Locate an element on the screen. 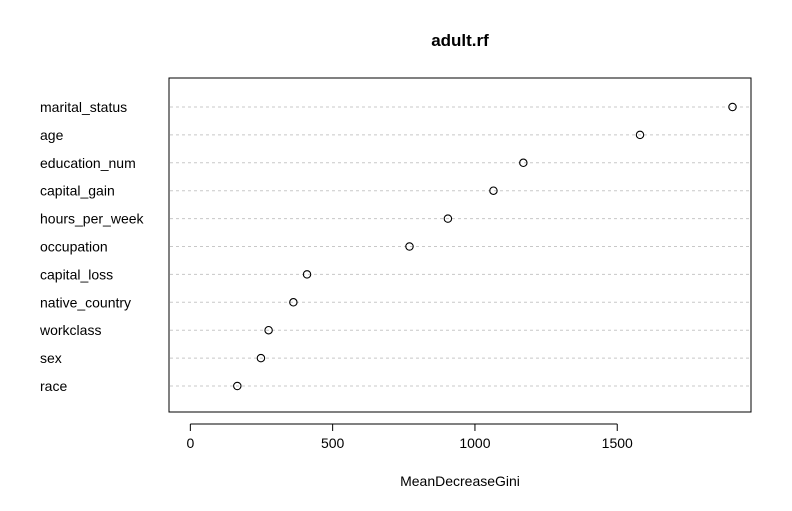  category-label: occupation is located at coordinates (74, 247).